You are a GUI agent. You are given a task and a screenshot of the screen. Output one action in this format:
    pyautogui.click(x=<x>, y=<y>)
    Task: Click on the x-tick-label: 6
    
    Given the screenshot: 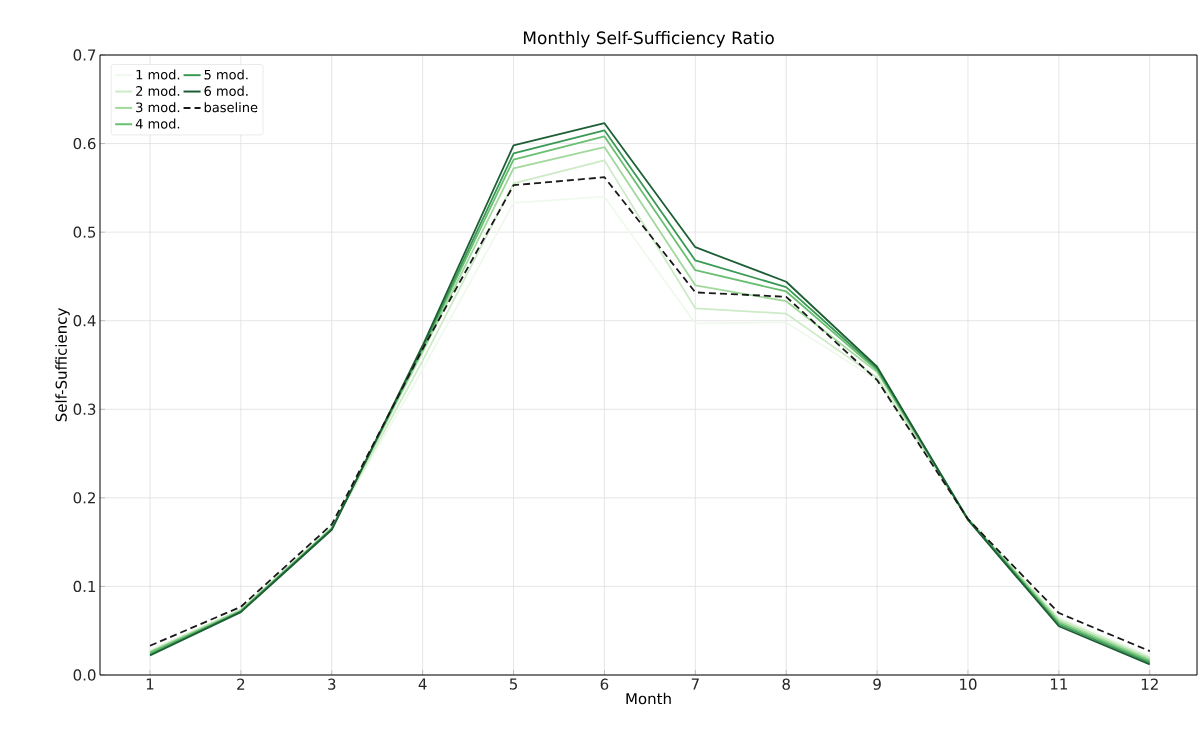 What is the action you would take?
    pyautogui.click(x=604, y=684)
    